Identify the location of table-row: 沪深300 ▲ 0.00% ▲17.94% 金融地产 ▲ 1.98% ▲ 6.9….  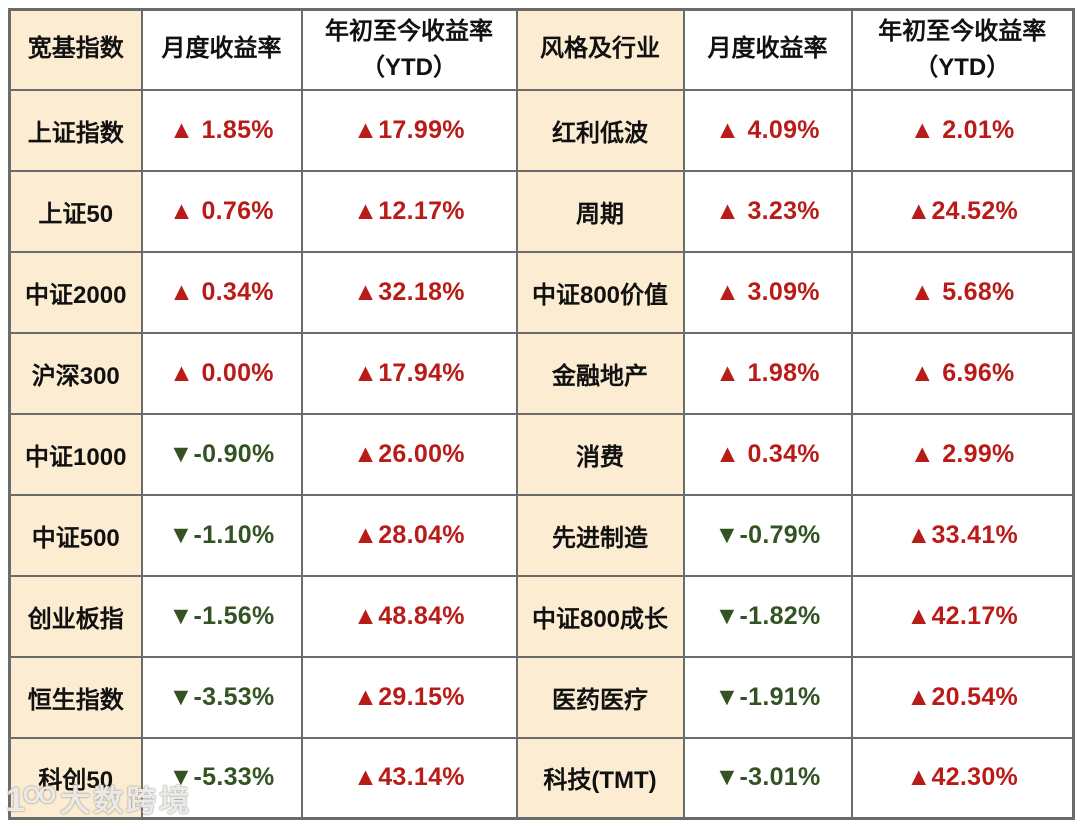
(541, 373).